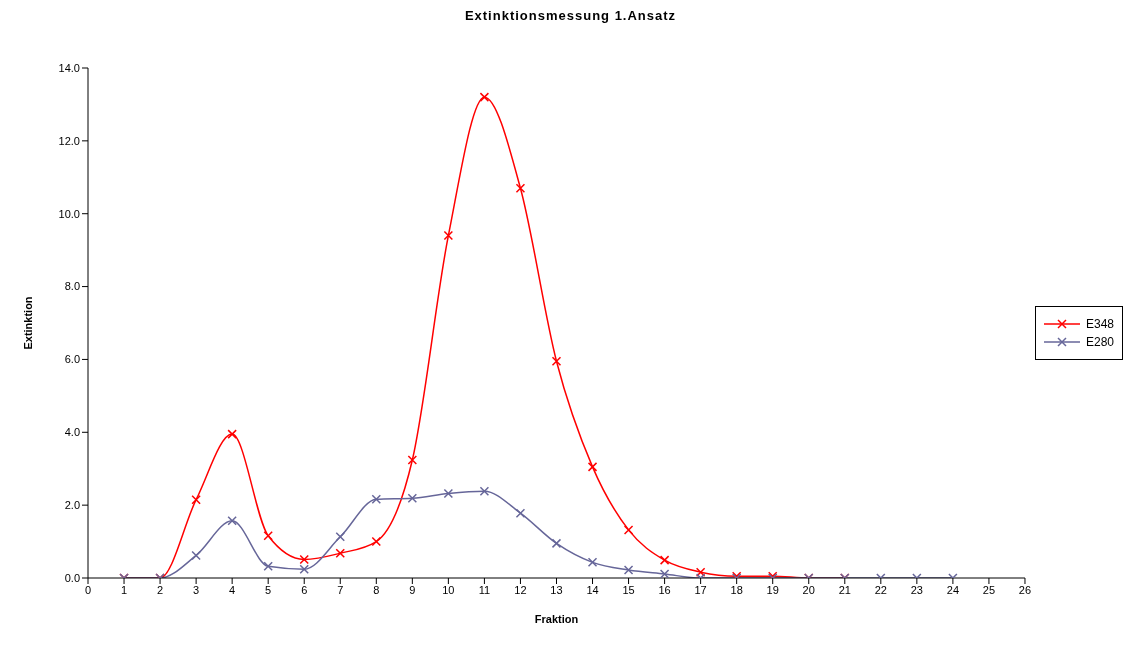 This screenshot has height=664, width=1141. Describe the element at coordinates (628, 589) in the screenshot. I see `x-tick-label: 15` at that location.